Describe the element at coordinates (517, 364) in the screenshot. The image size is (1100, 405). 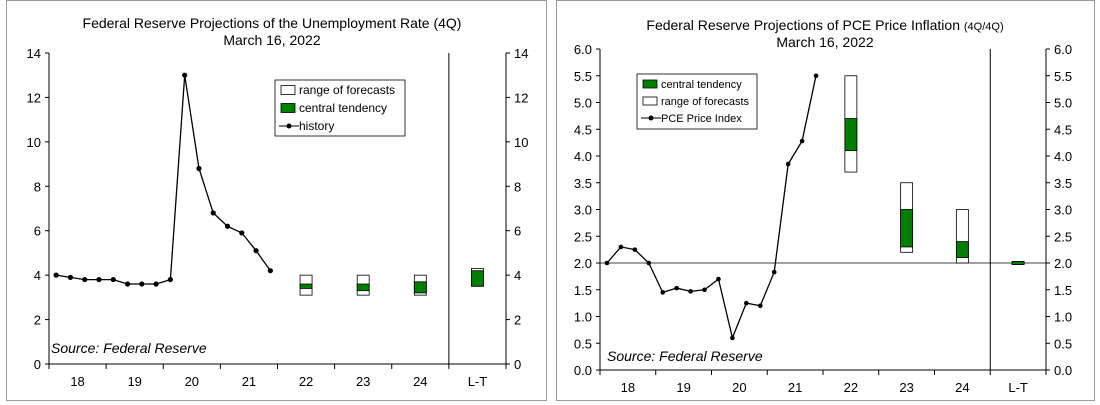
I see `y-tick-label-right: 0` at that location.